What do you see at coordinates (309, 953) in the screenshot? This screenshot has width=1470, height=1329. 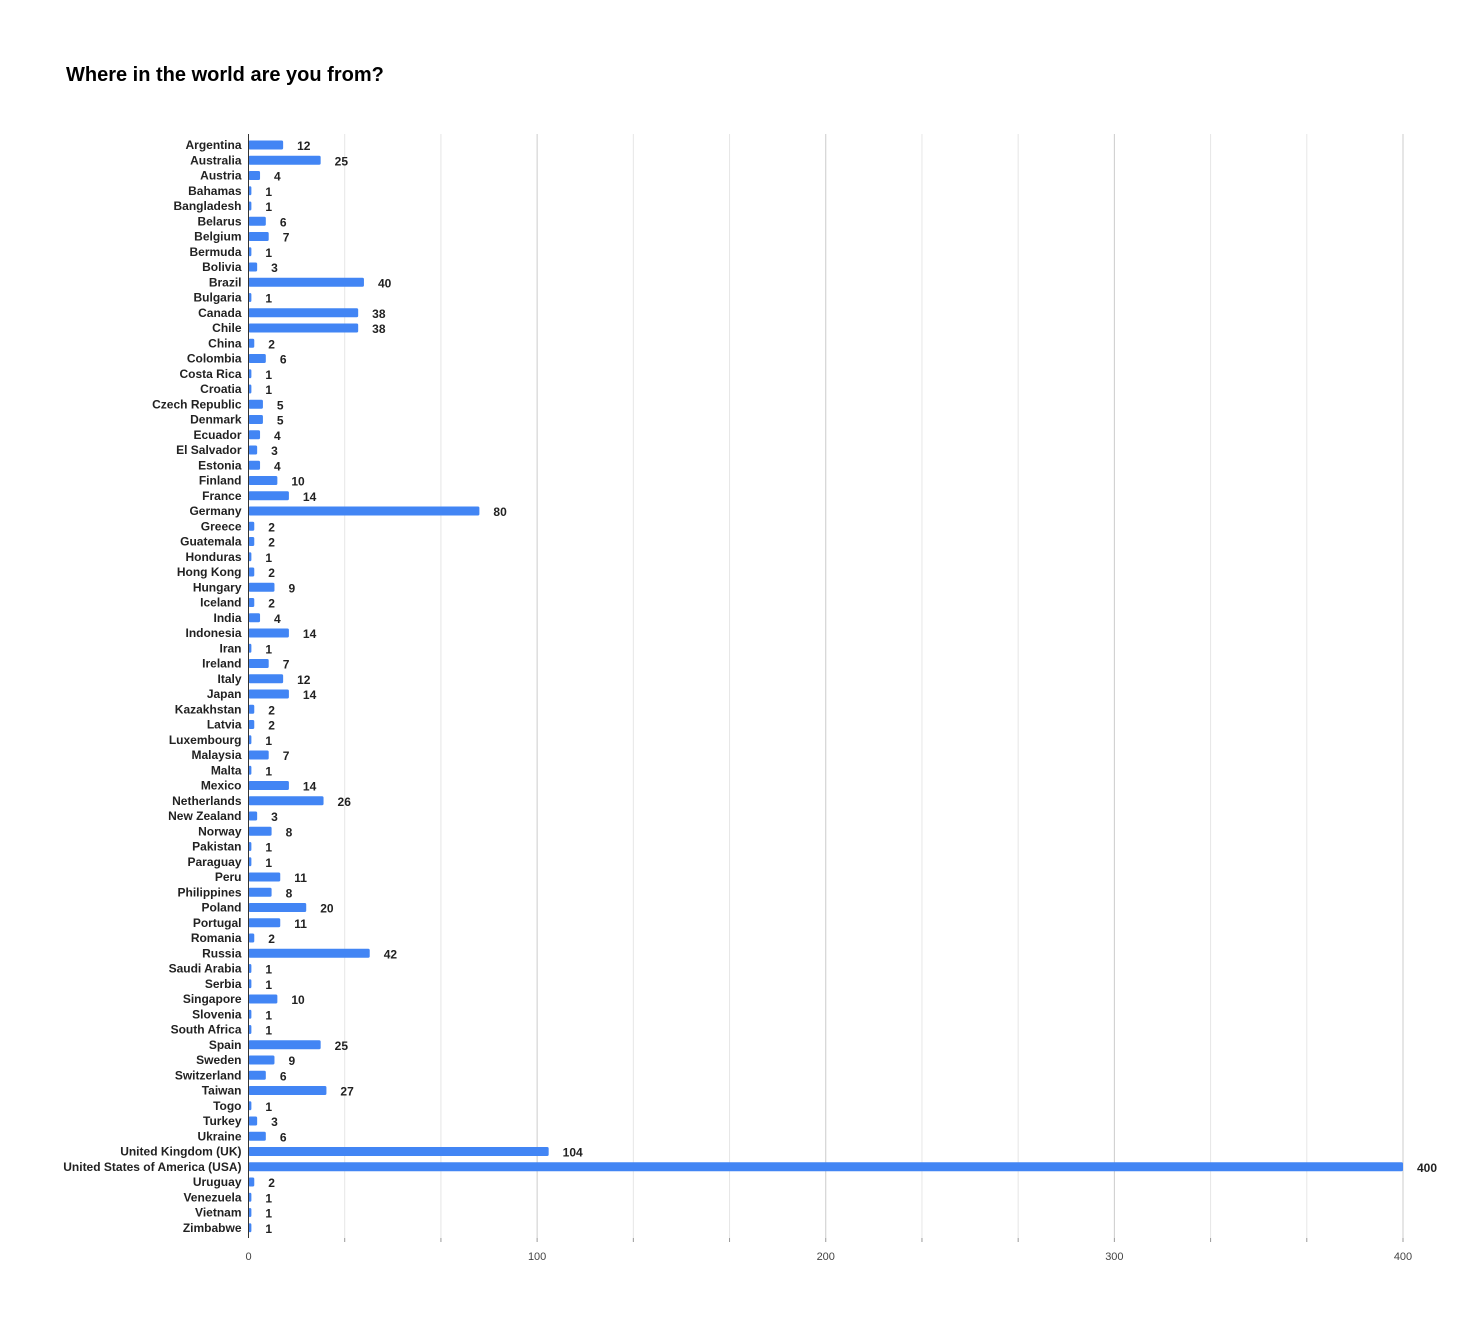 I see `bar-russia` at bounding box center [309, 953].